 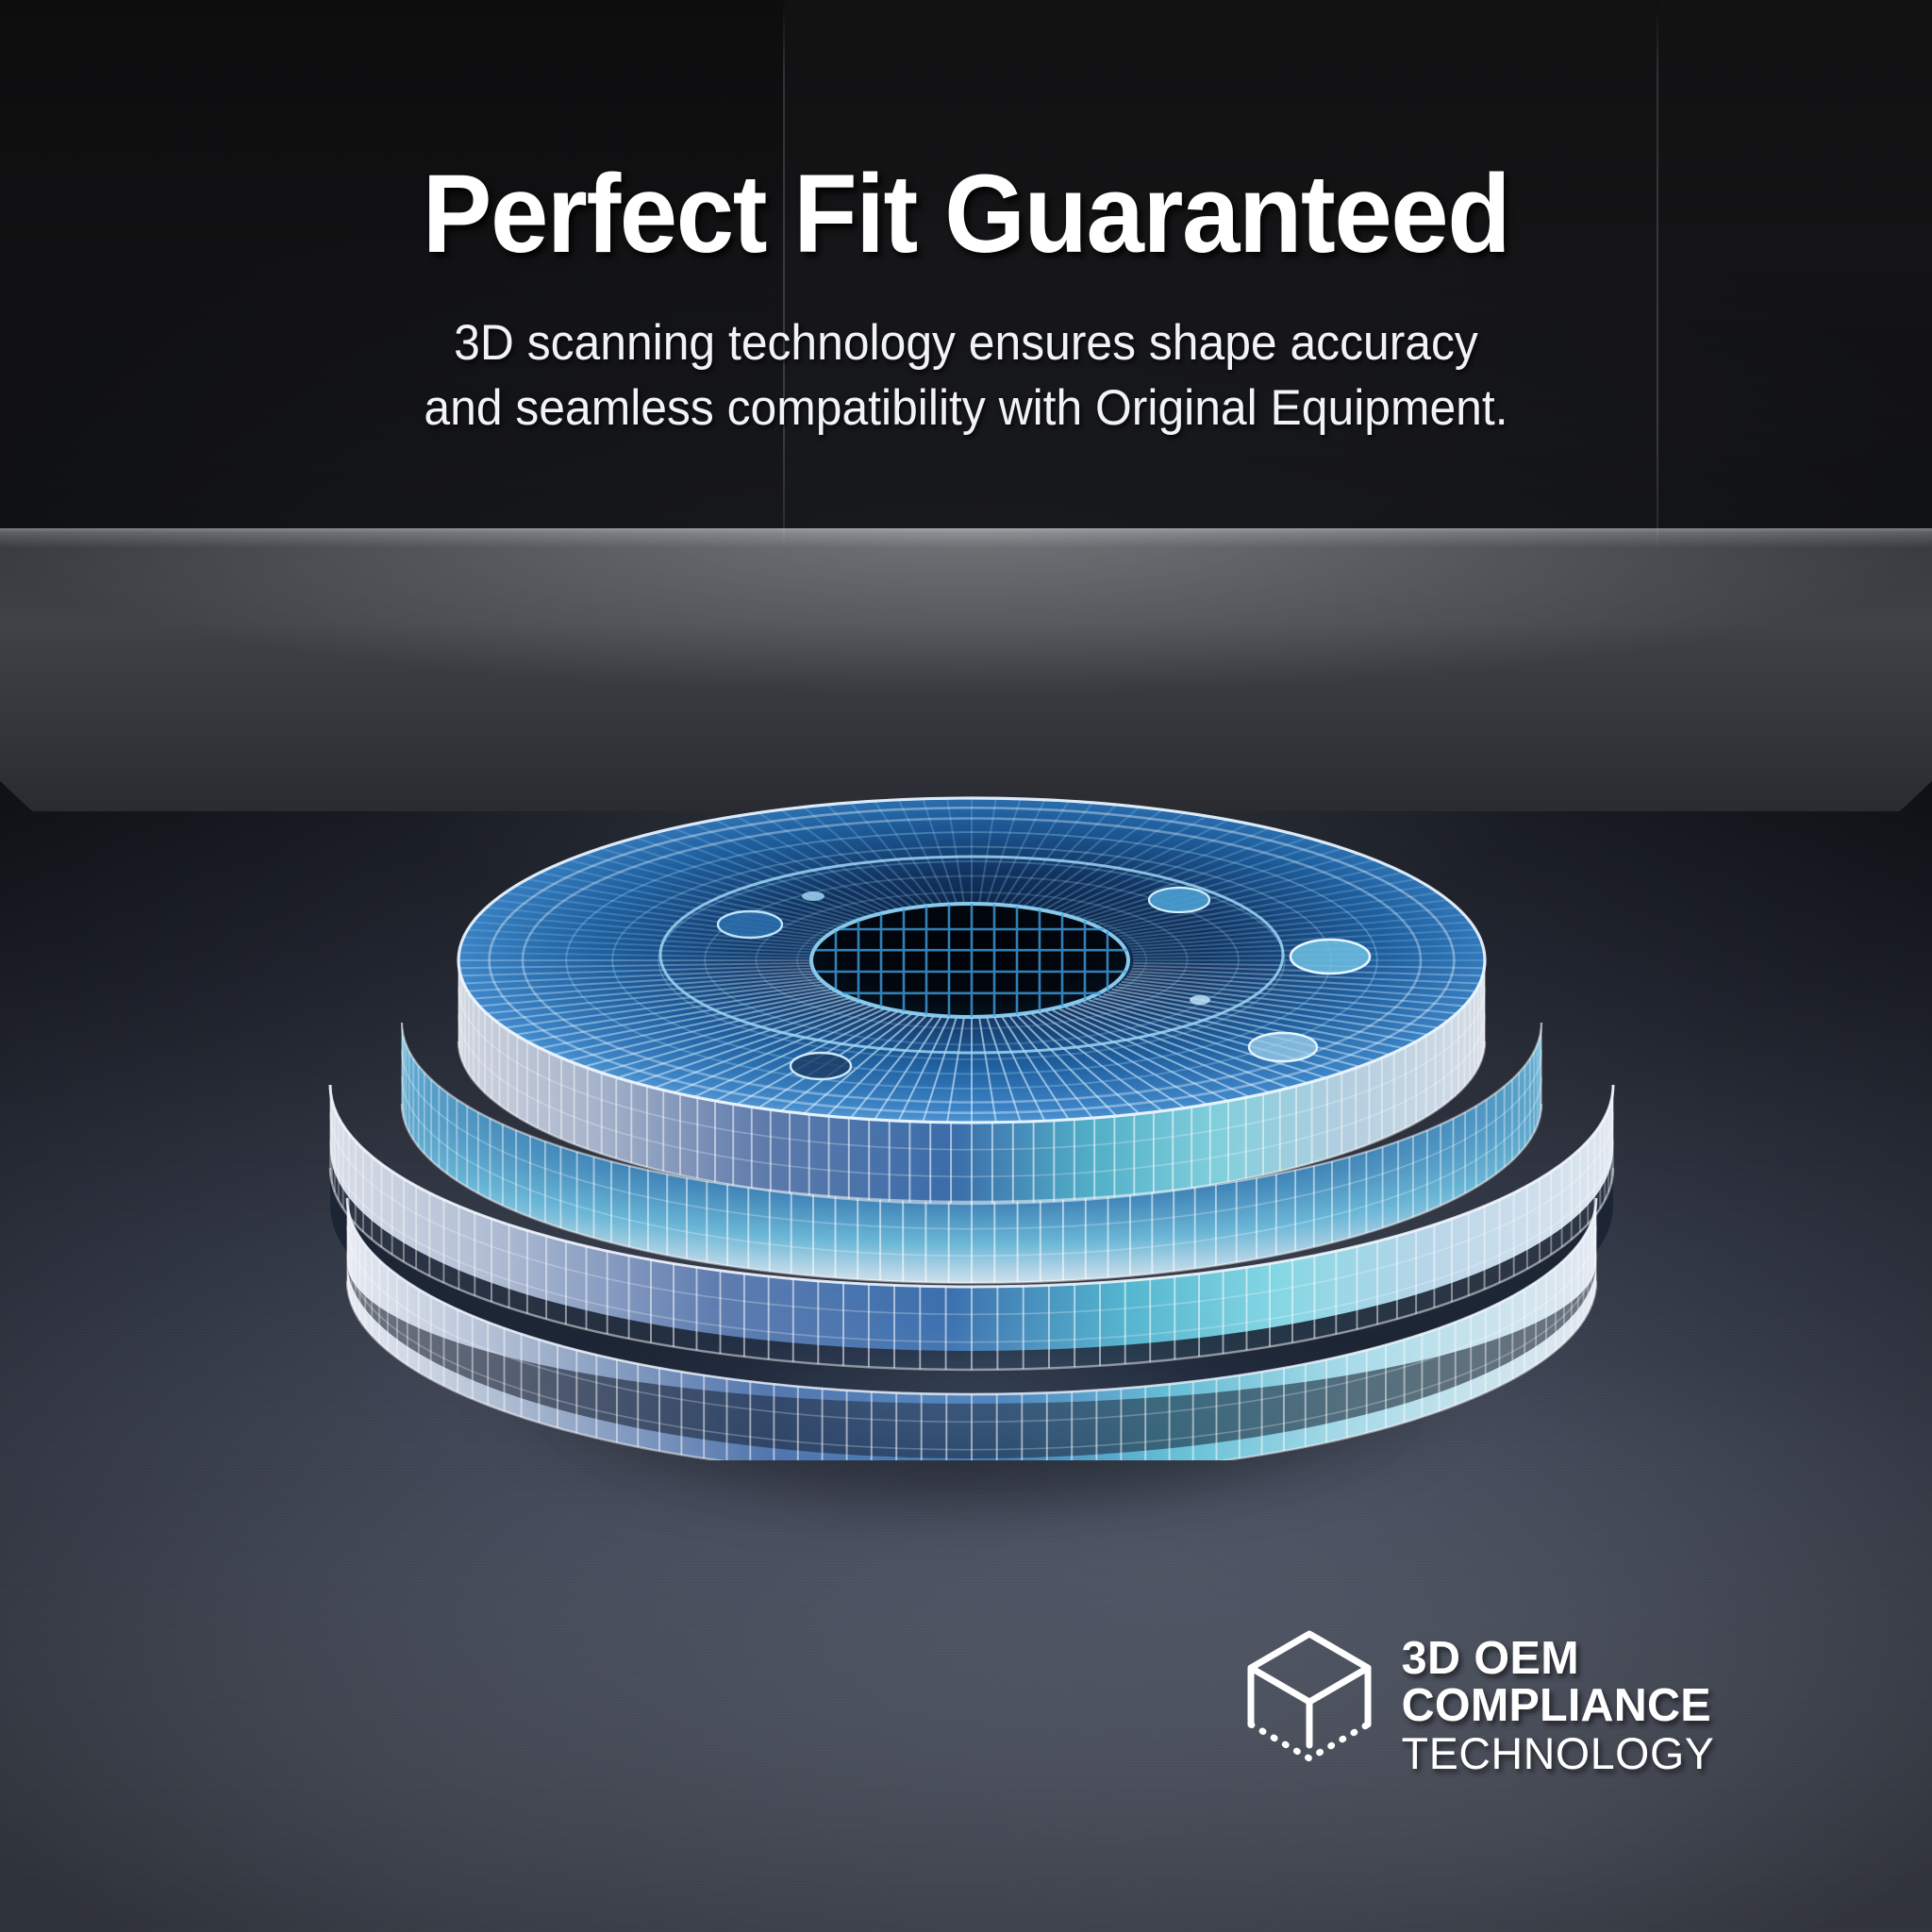 I want to click on drum-top-edge-highlight, so click(x=972, y=960).